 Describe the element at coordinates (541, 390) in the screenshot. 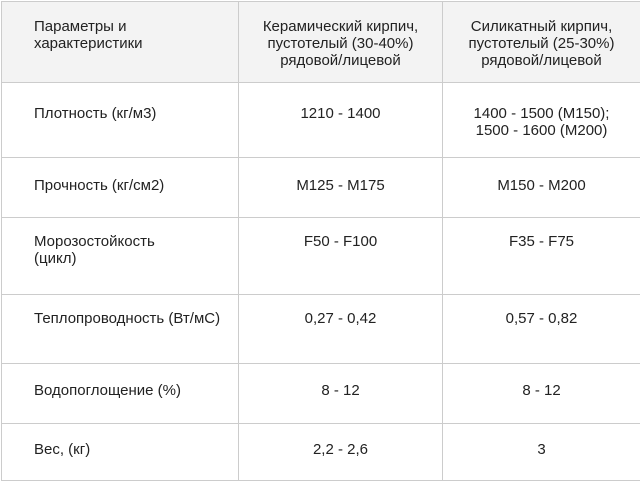

I see `silicate-value: 8 - 12` at that location.